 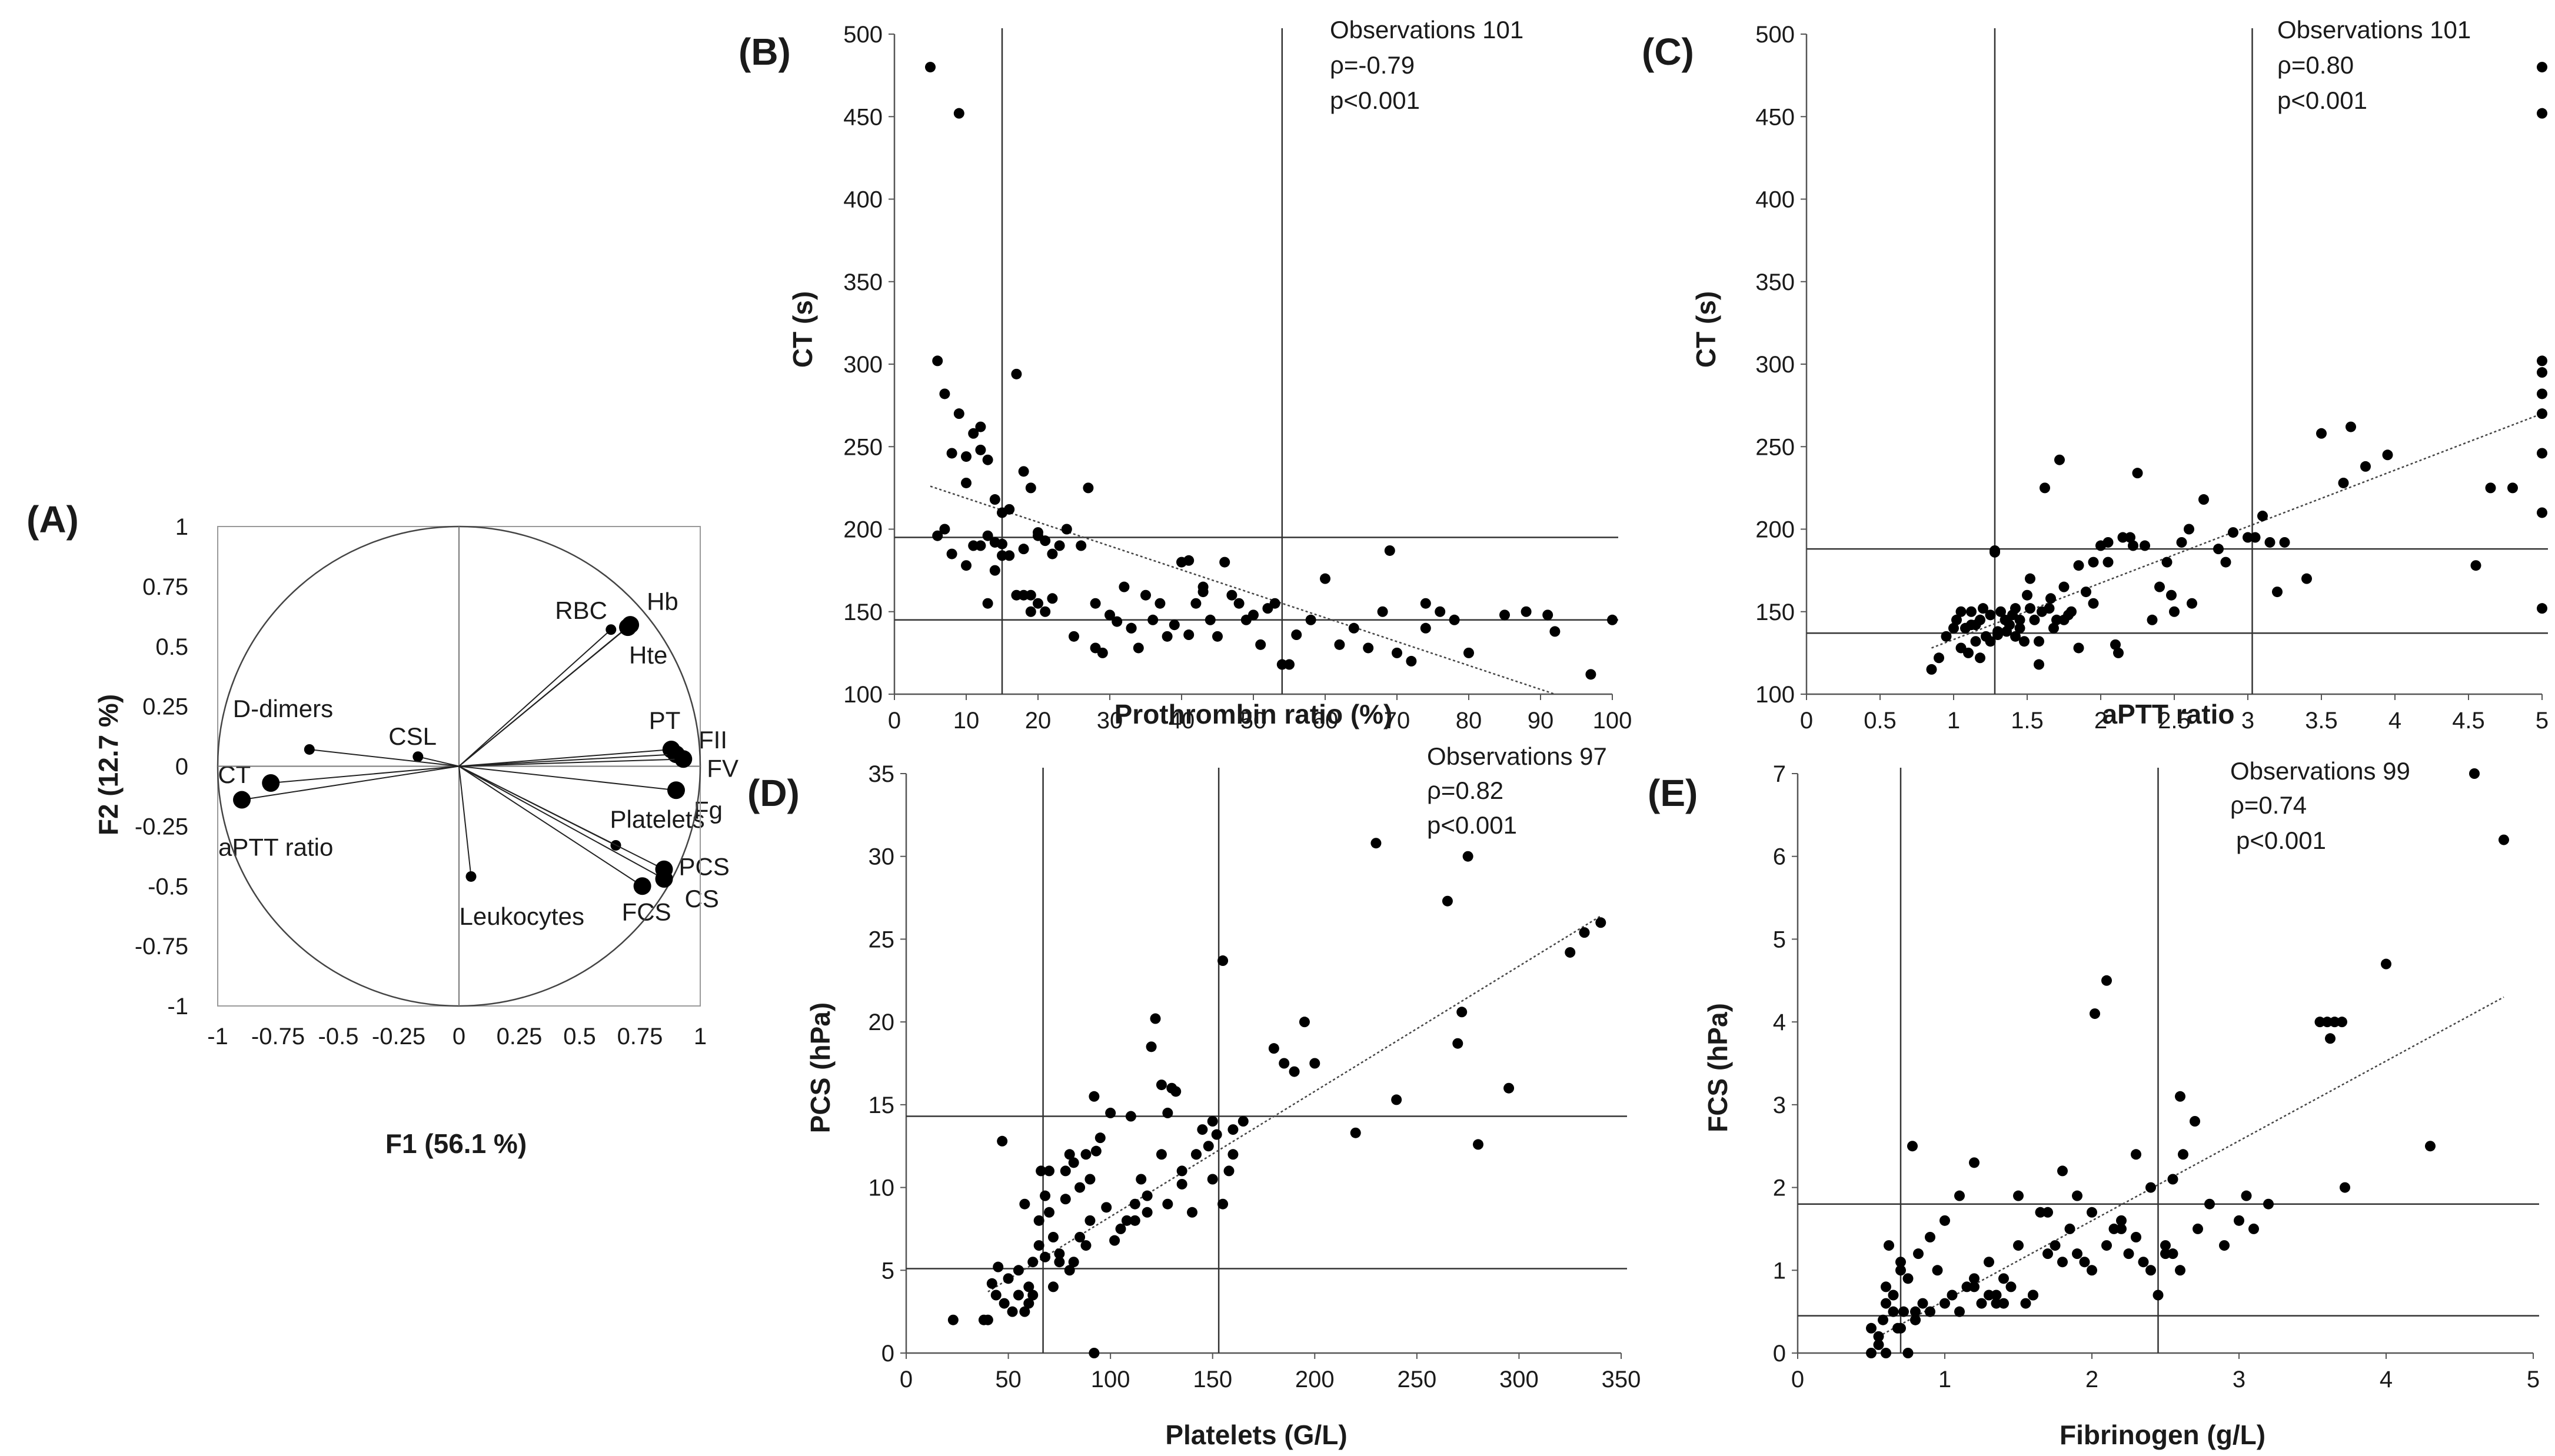 What do you see at coordinates (168, 886) in the screenshot?
I see `panel-a-y-tick-label: -0.5` at bounding box center [168, 886].